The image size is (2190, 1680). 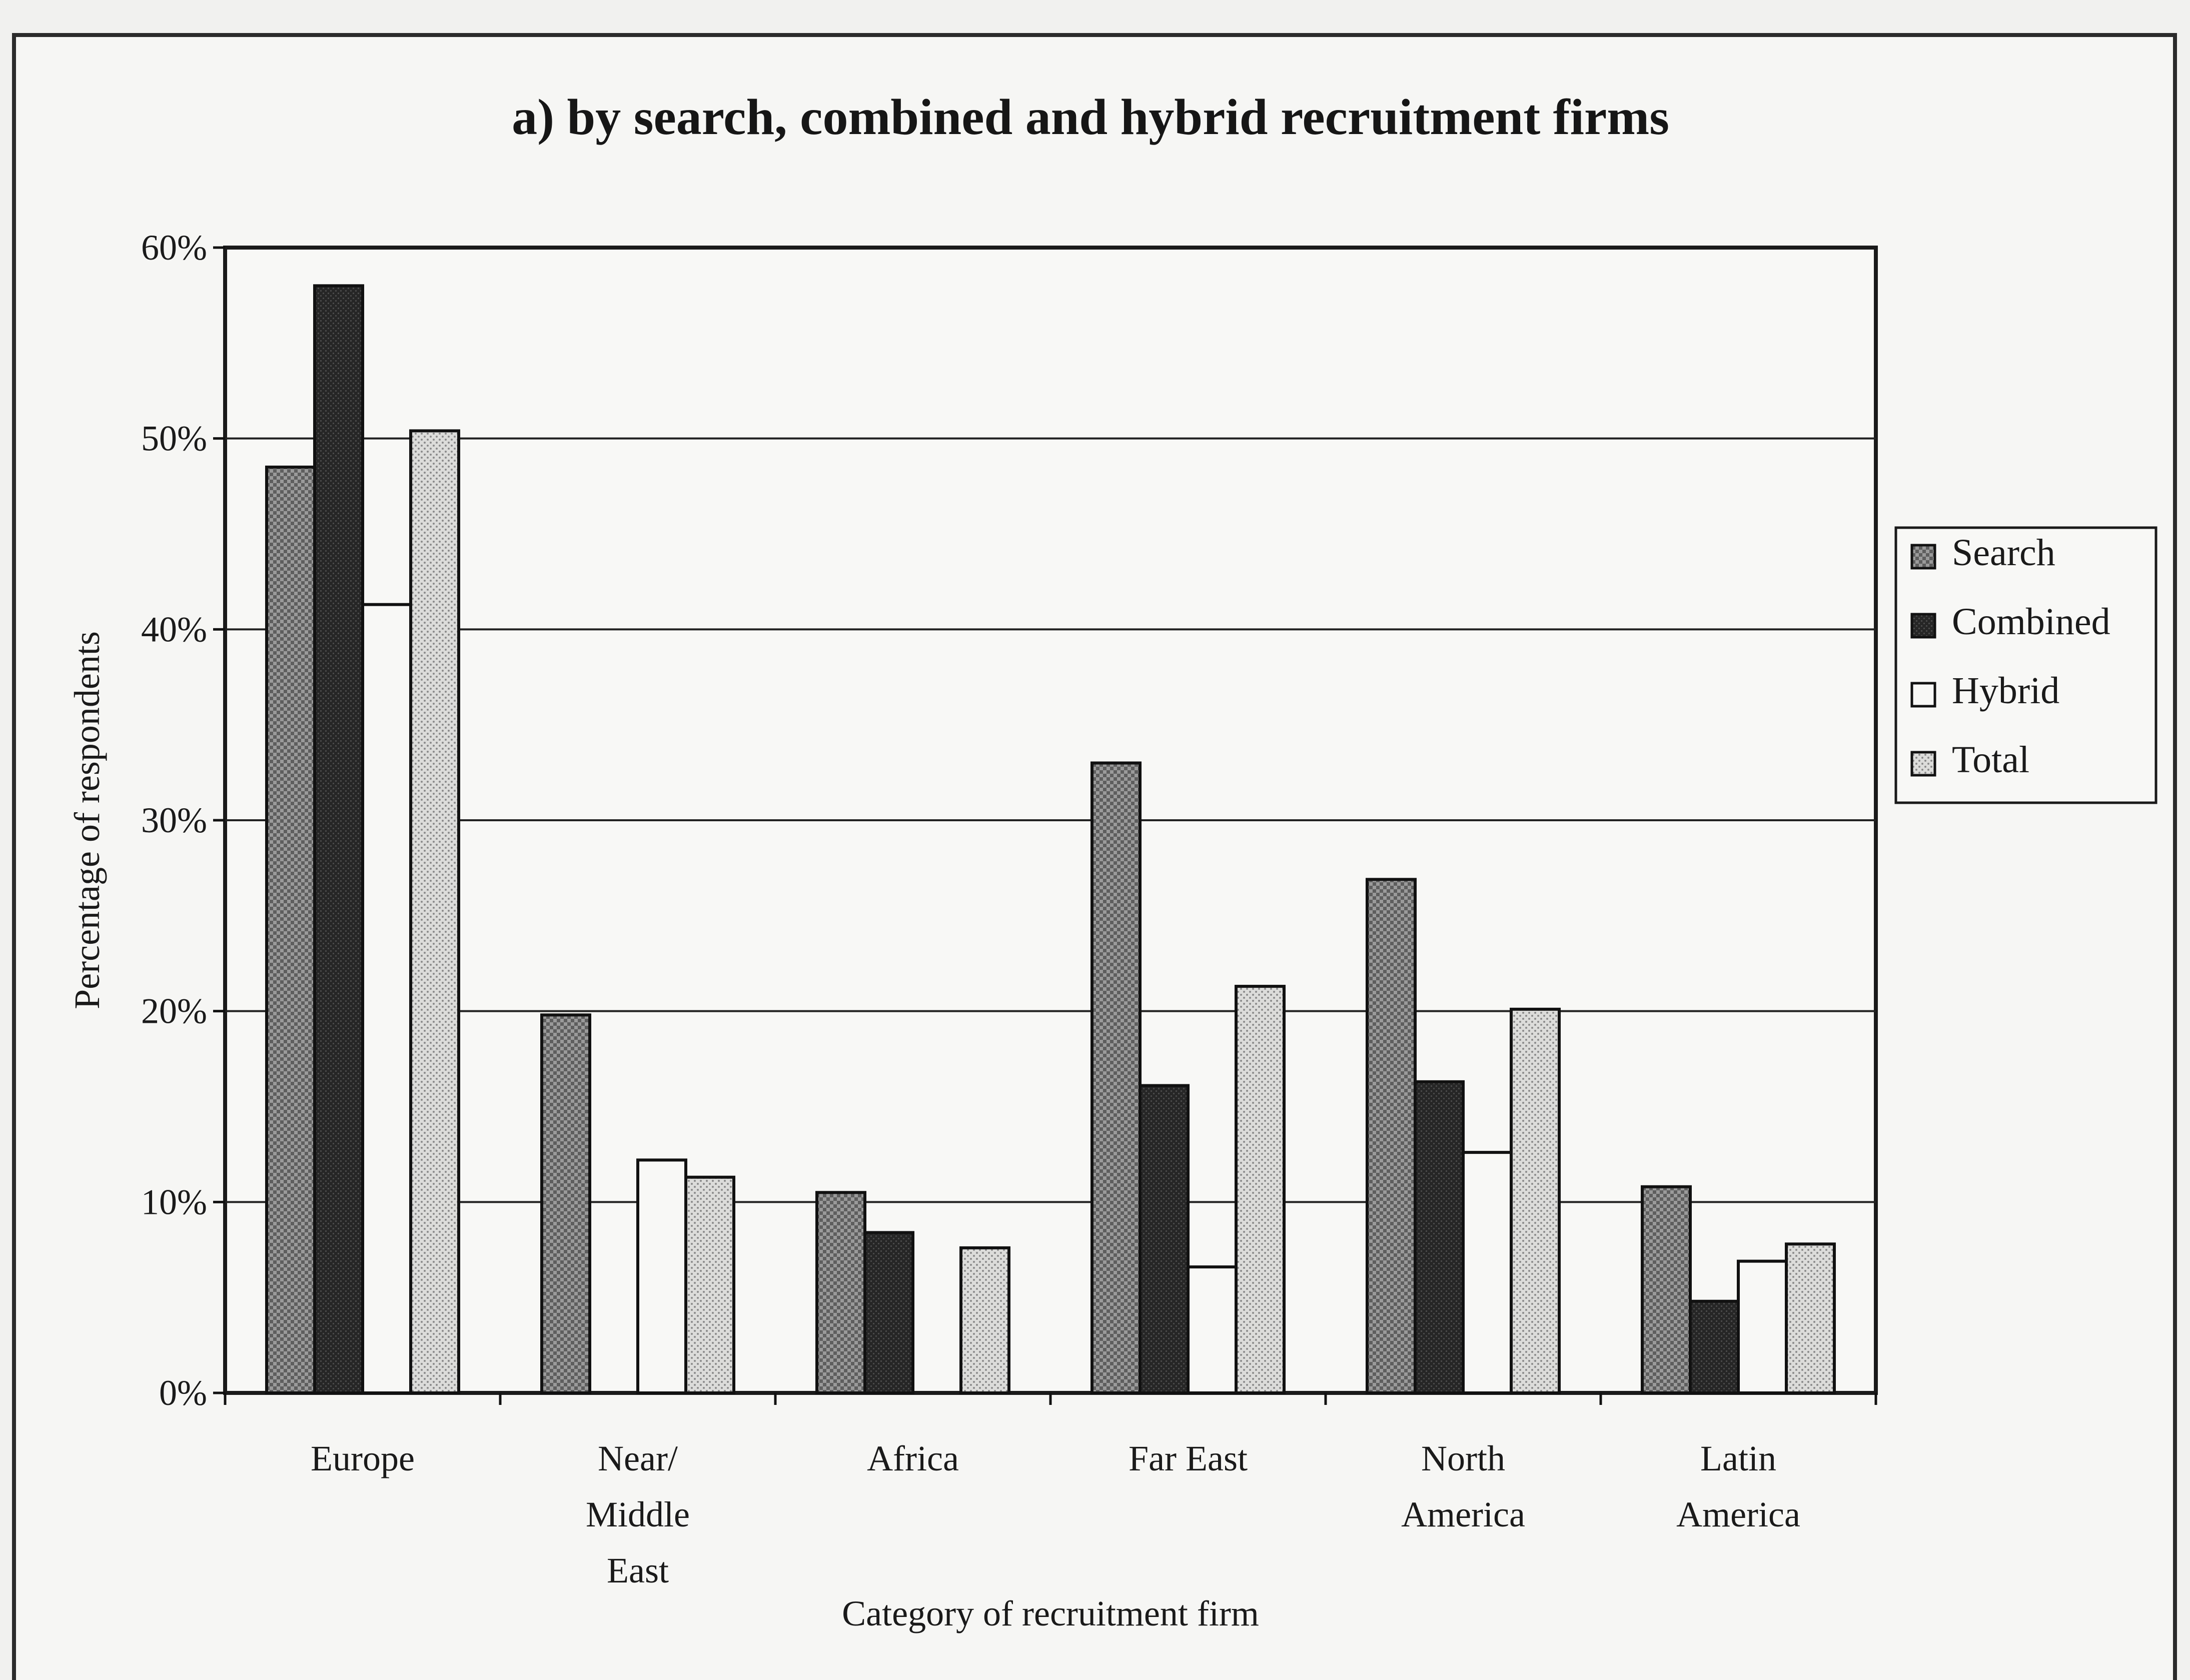 What do you see at coordinates (1188, 1458) in the screenshot?
I see `x-tick-label: Far East` at bounding box center [1188, 1458].